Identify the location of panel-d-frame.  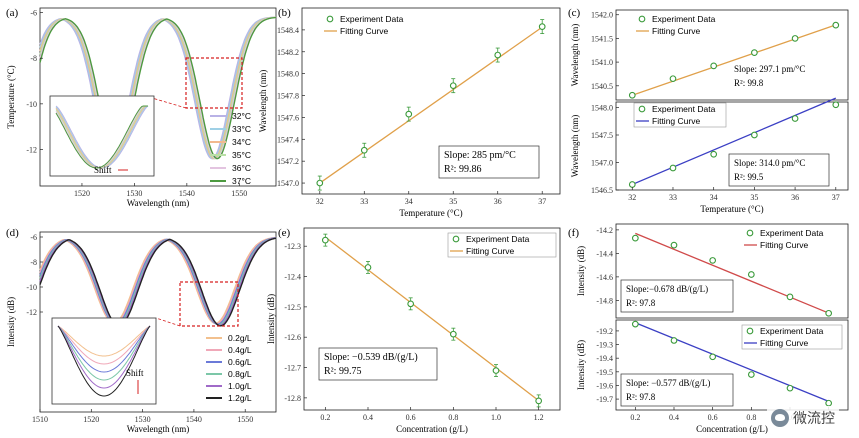
(158, 322).